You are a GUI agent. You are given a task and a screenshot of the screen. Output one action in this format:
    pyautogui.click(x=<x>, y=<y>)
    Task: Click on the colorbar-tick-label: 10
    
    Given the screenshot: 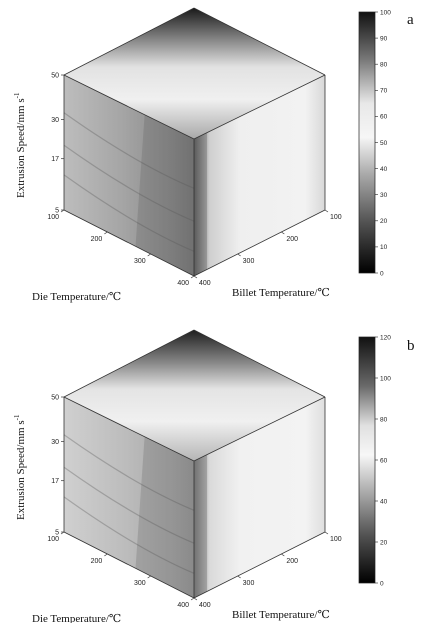 What is the action you would take?
    pyautogui.click(x=384, y=247)
    